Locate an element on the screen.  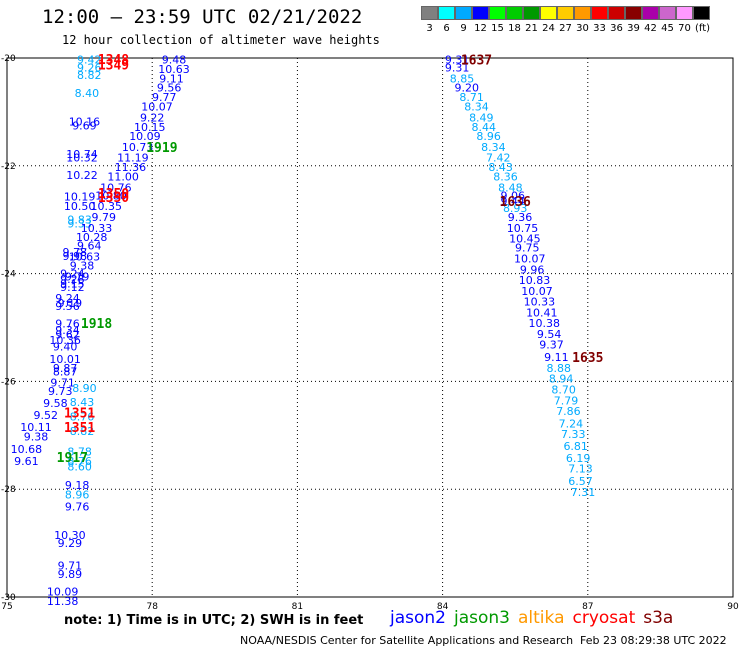
wave-height-value: 10.35 is located at coordinates (106, 206).